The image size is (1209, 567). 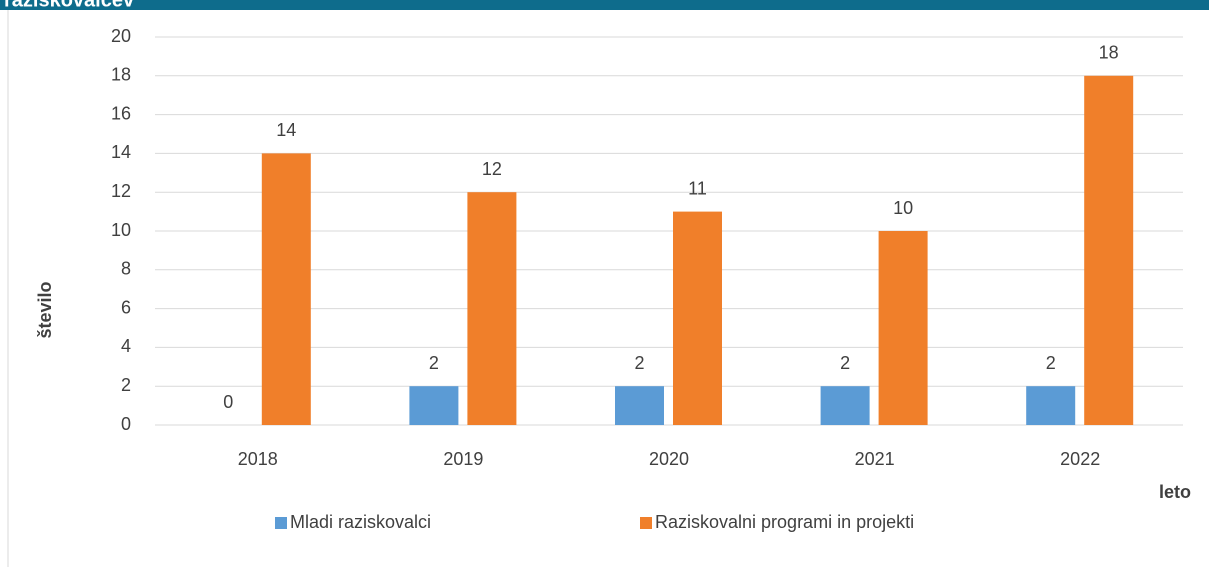 I want to click on y-tick-label: 8, so click(x=126, y=269).